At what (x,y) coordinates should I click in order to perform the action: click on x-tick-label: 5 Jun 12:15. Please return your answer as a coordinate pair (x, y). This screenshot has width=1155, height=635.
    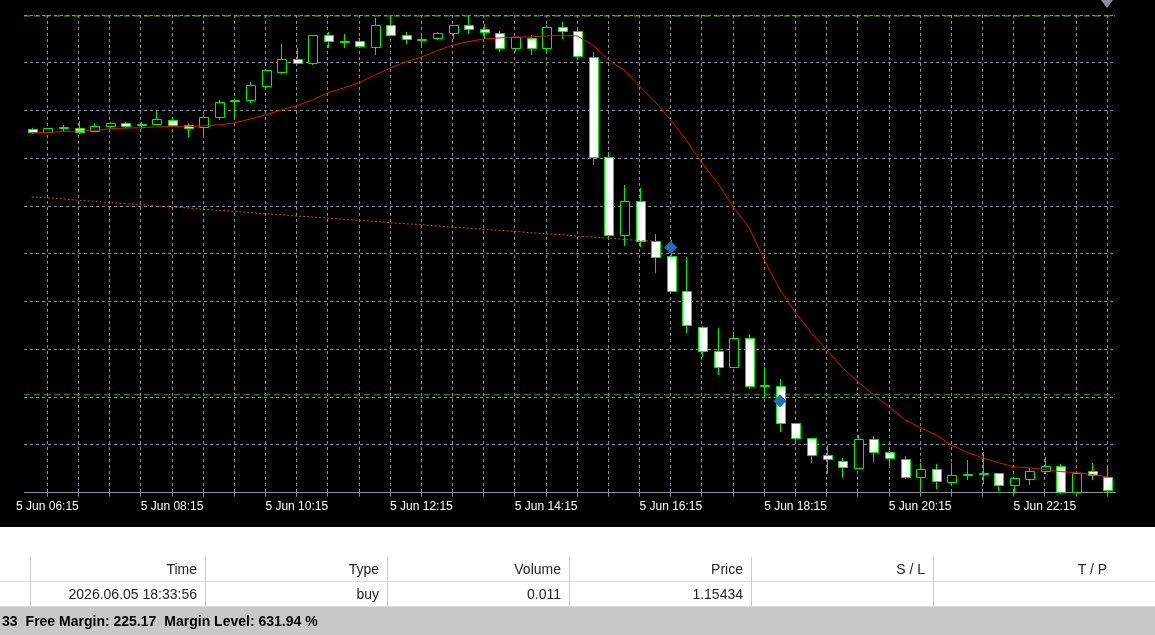
    Looking at the image, I should click on (422, 506).